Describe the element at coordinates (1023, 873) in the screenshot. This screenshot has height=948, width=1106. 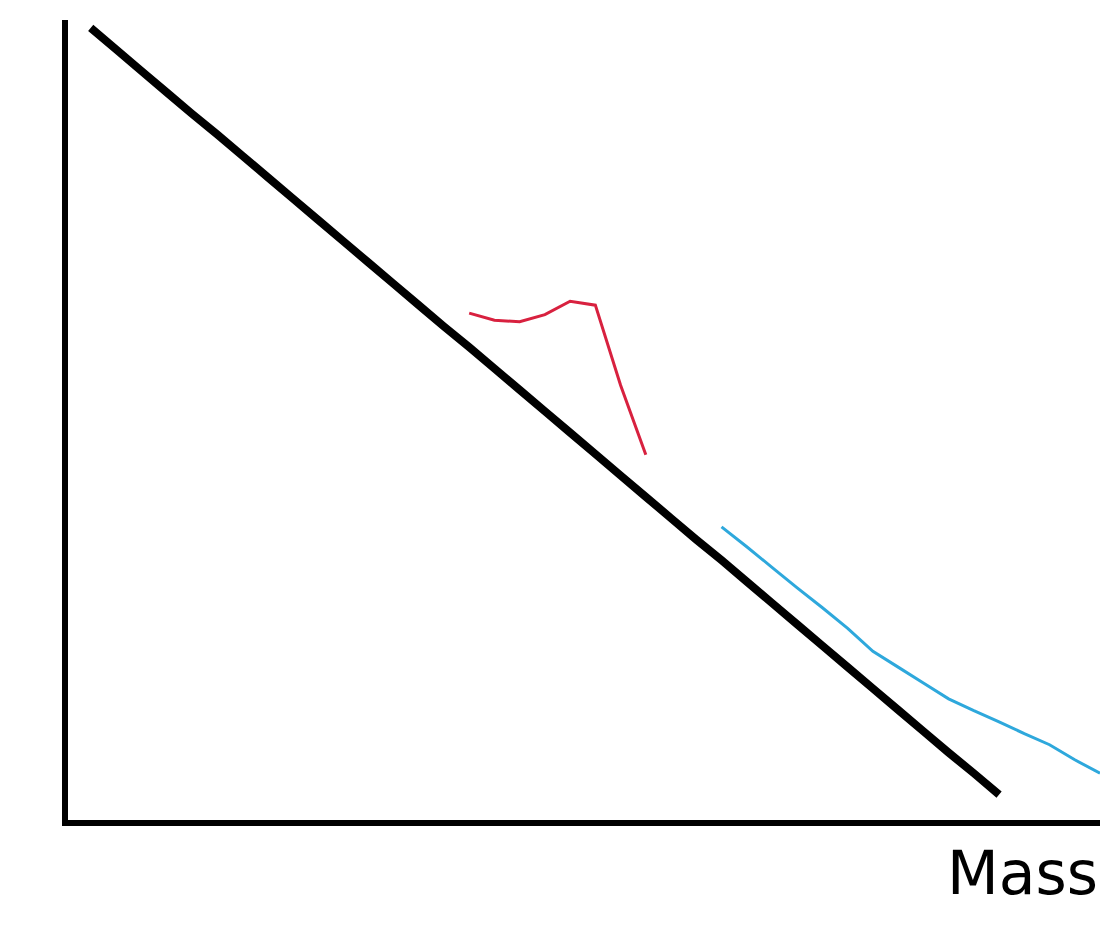
I see `x-axis-title: Mass` at that location.